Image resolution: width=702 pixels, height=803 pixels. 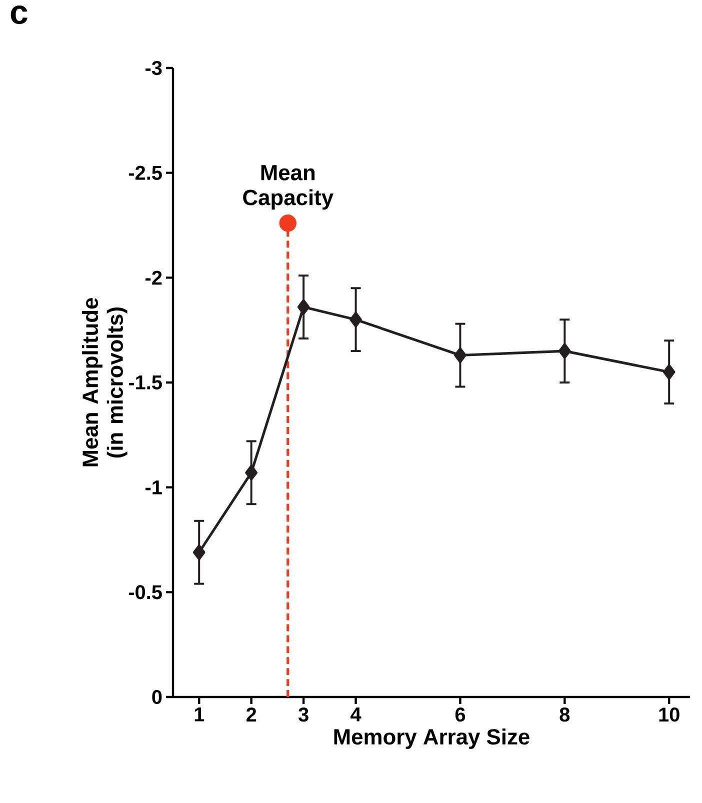 I want to click on x-tick-label: 8, so click(x=565, y=715).